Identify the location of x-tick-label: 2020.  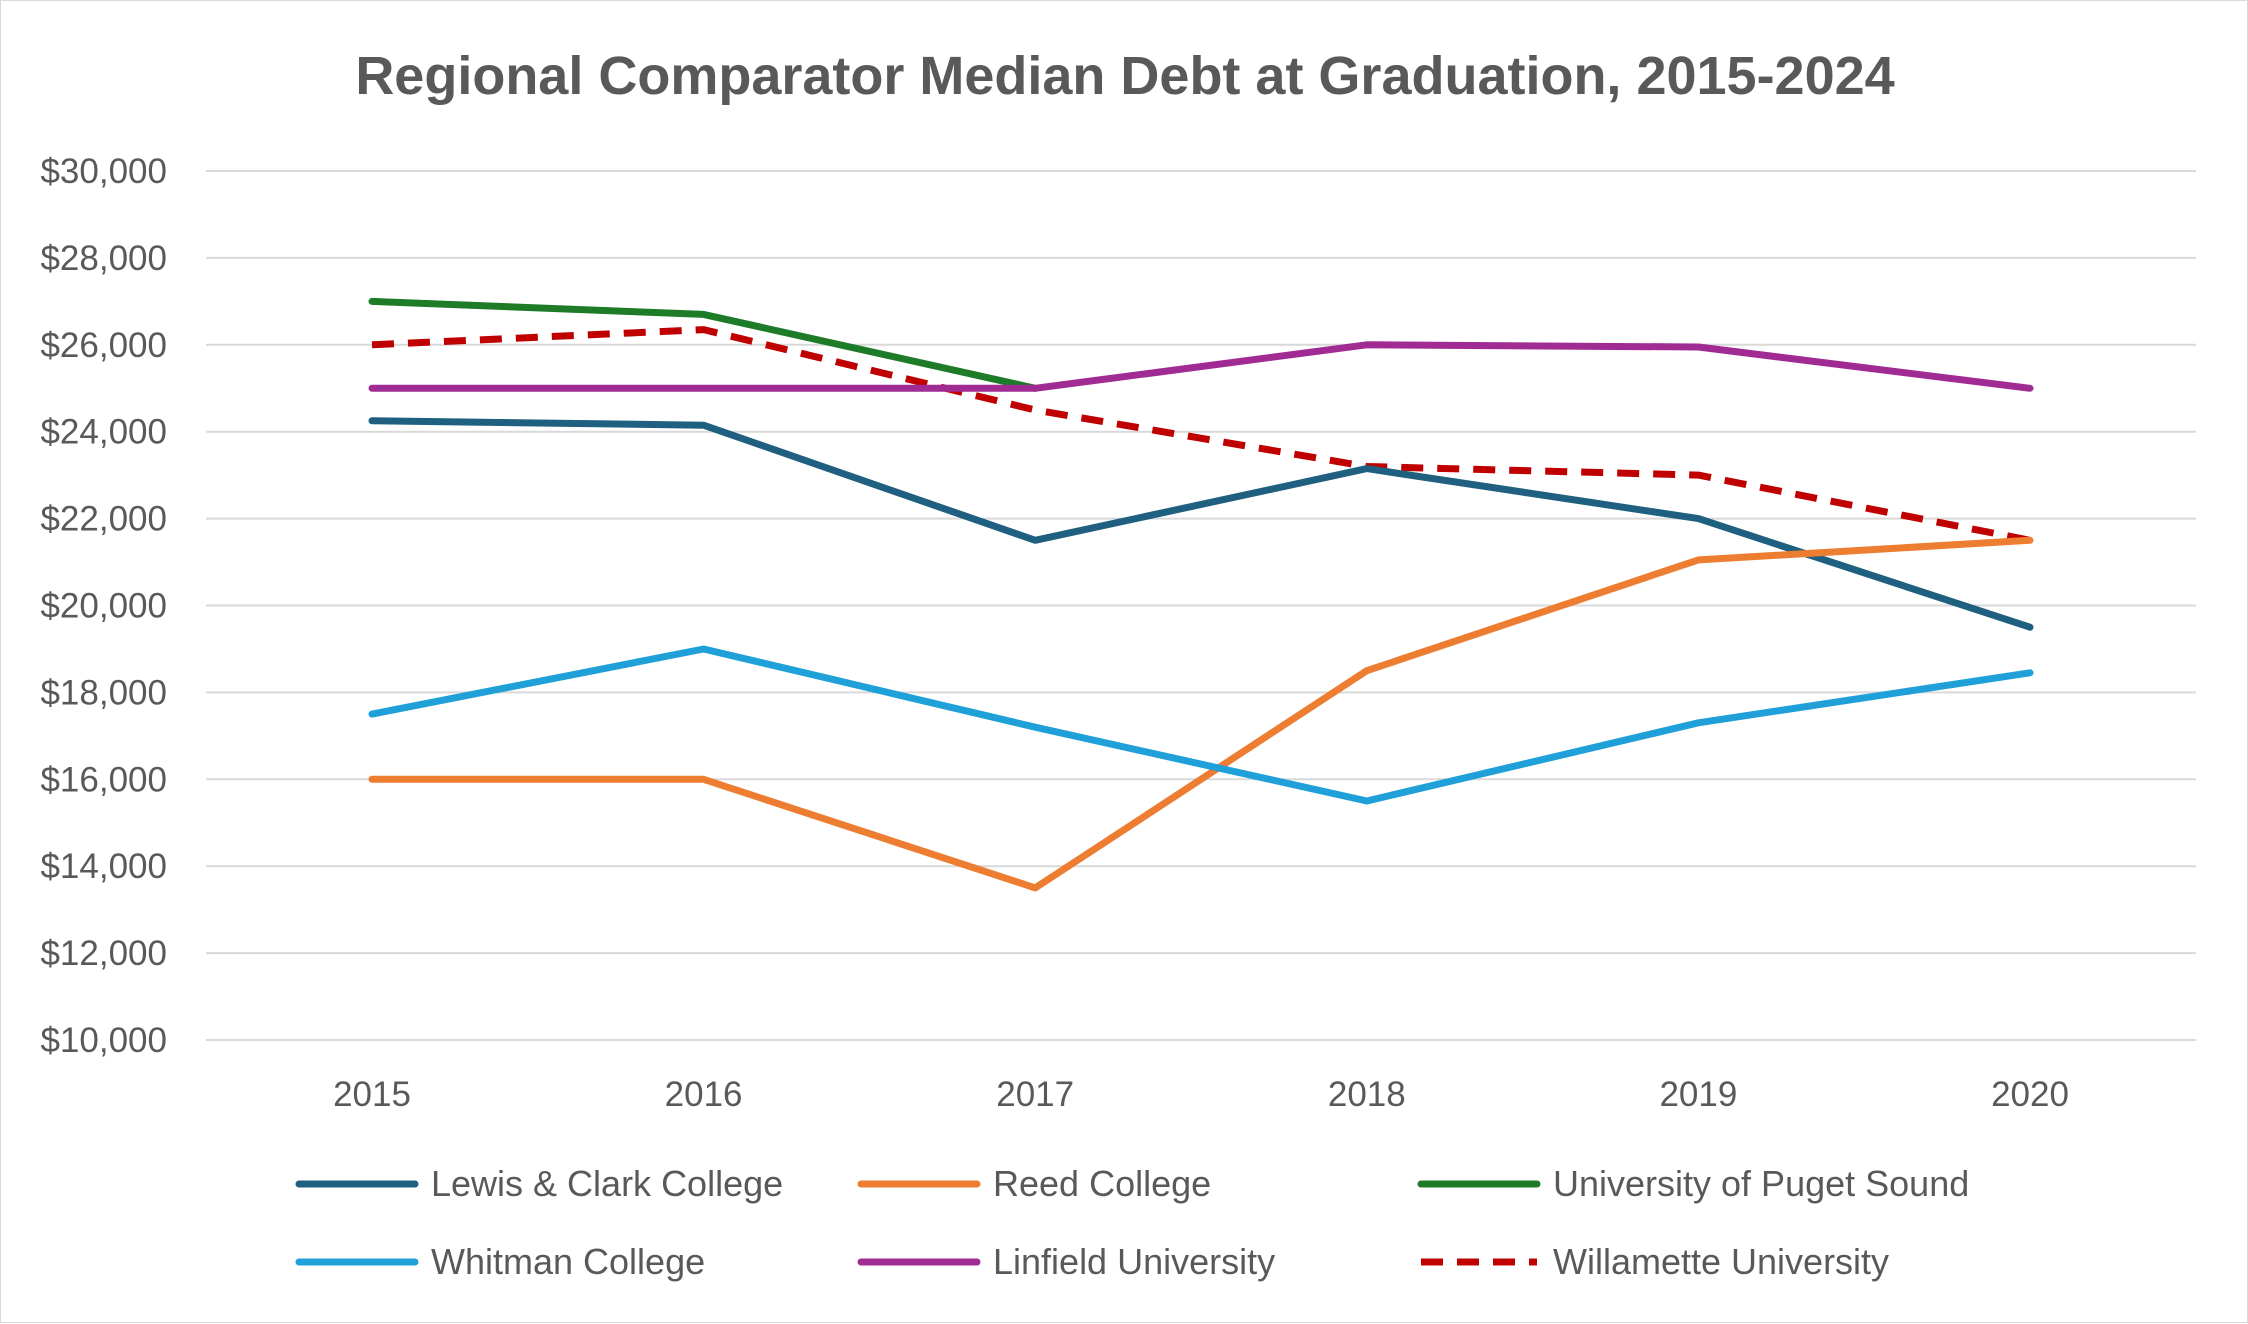
(2030, 1094).